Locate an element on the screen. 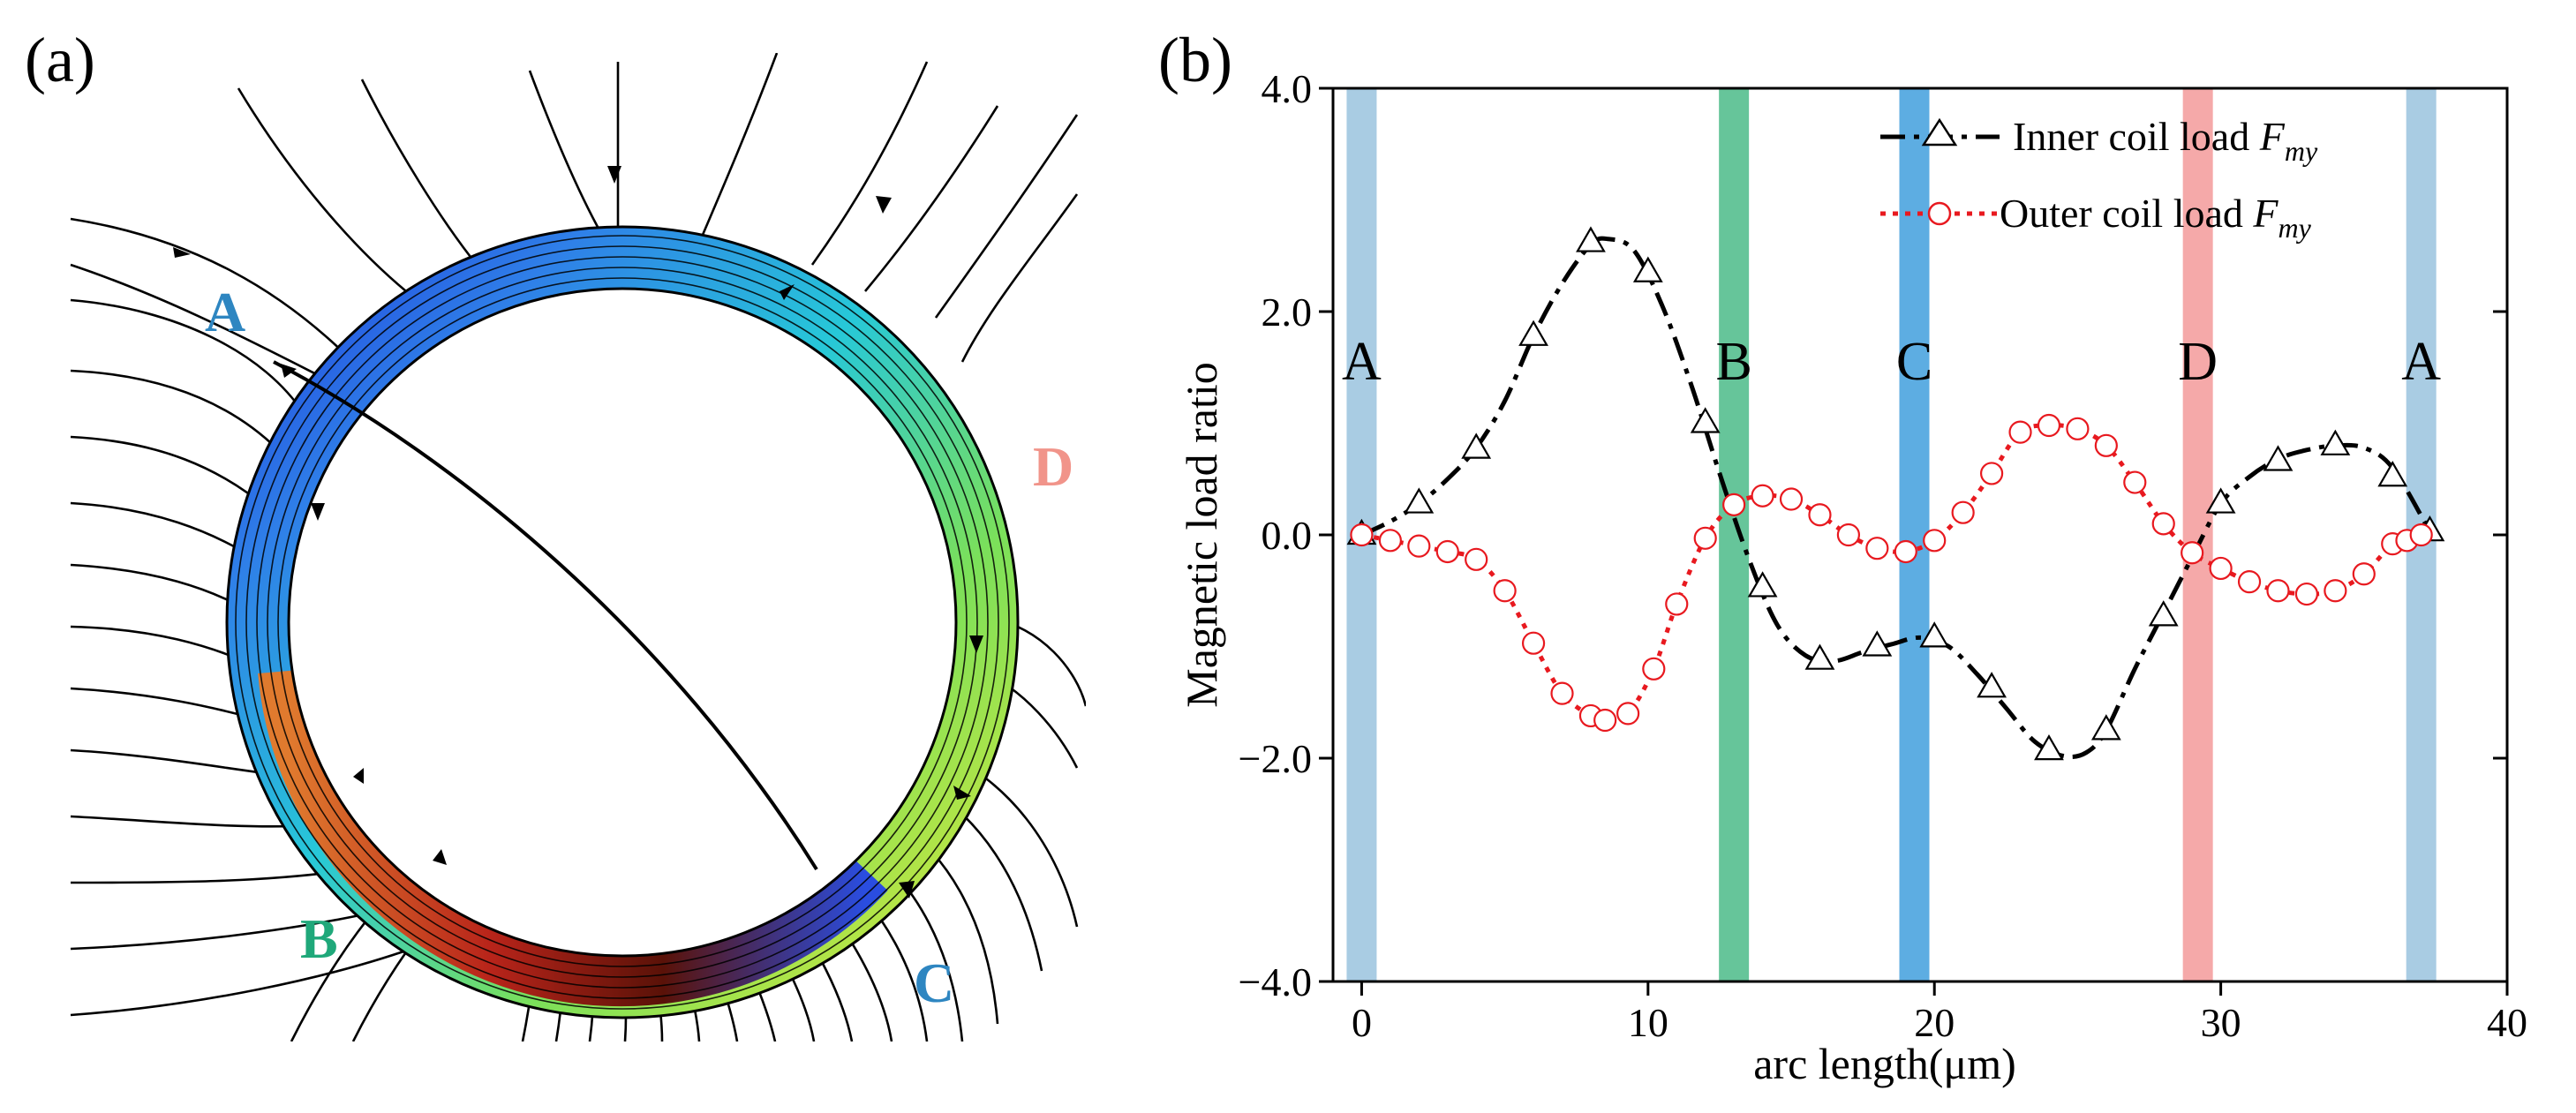  legend-entry-inner: Inner coil load Fmy is located at coordinates (2099, 140).